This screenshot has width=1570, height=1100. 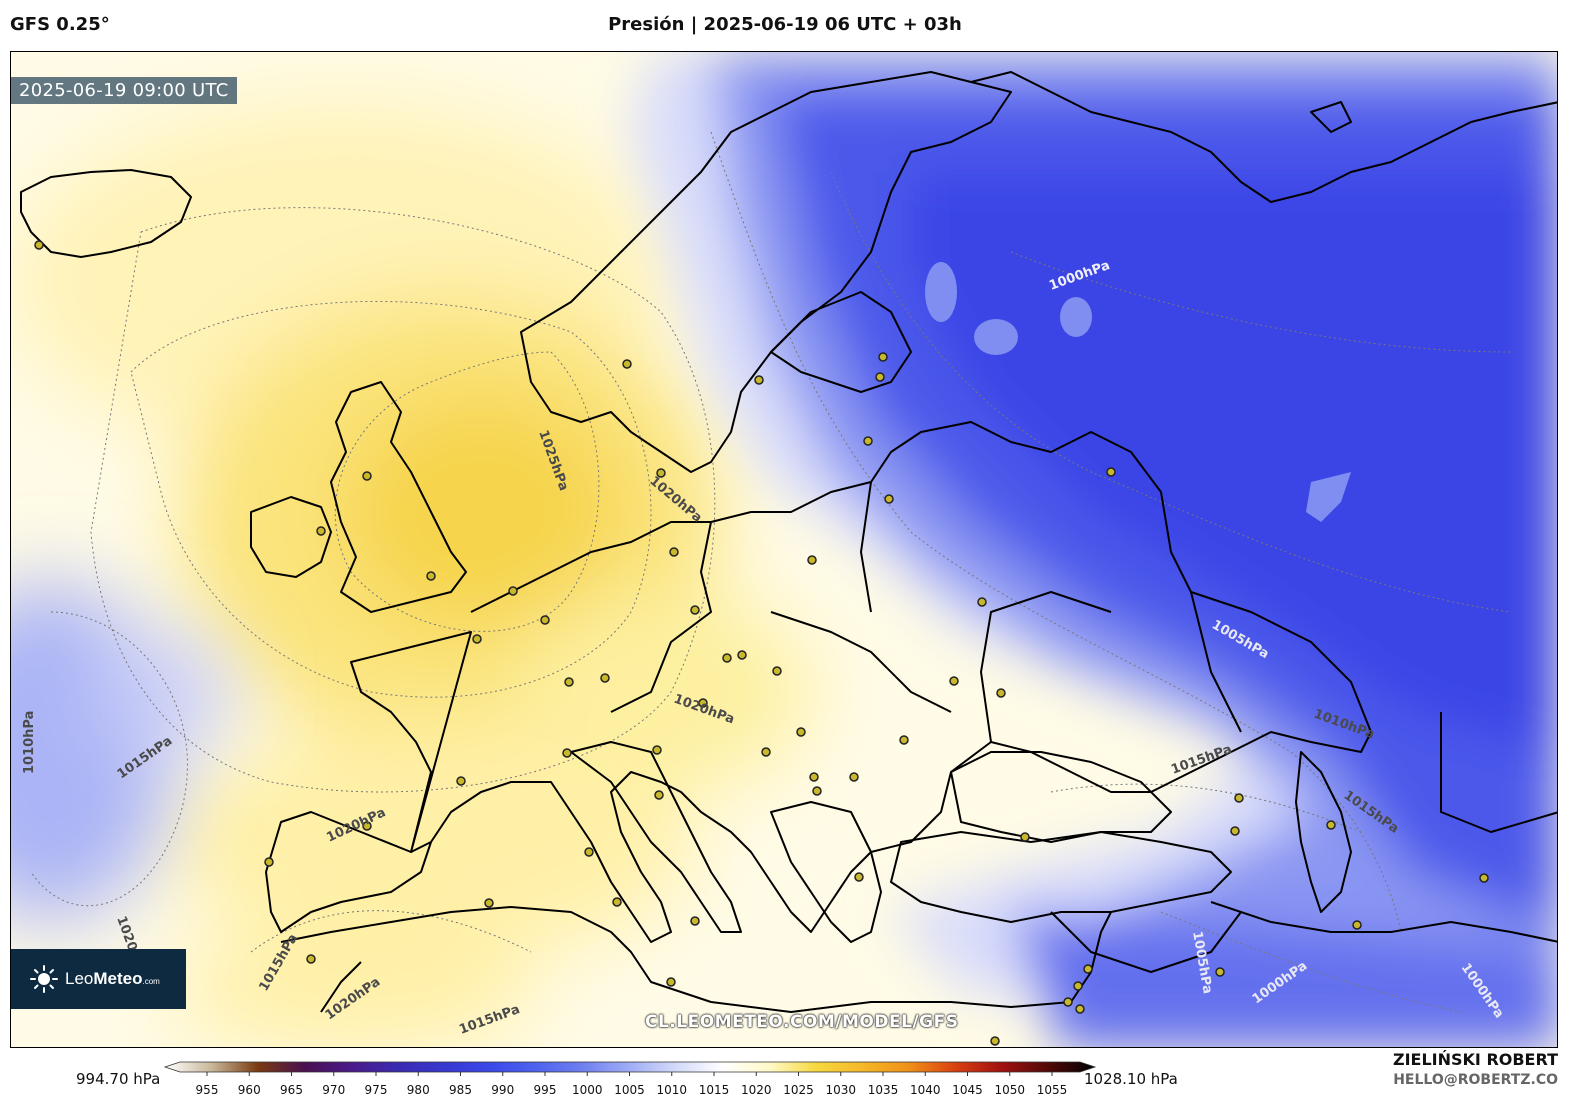 What do you see at coordinates (207, 1090) in the screenshot?
I see `colorbar-tick-label: 955` at bounding box center [207, 1090].